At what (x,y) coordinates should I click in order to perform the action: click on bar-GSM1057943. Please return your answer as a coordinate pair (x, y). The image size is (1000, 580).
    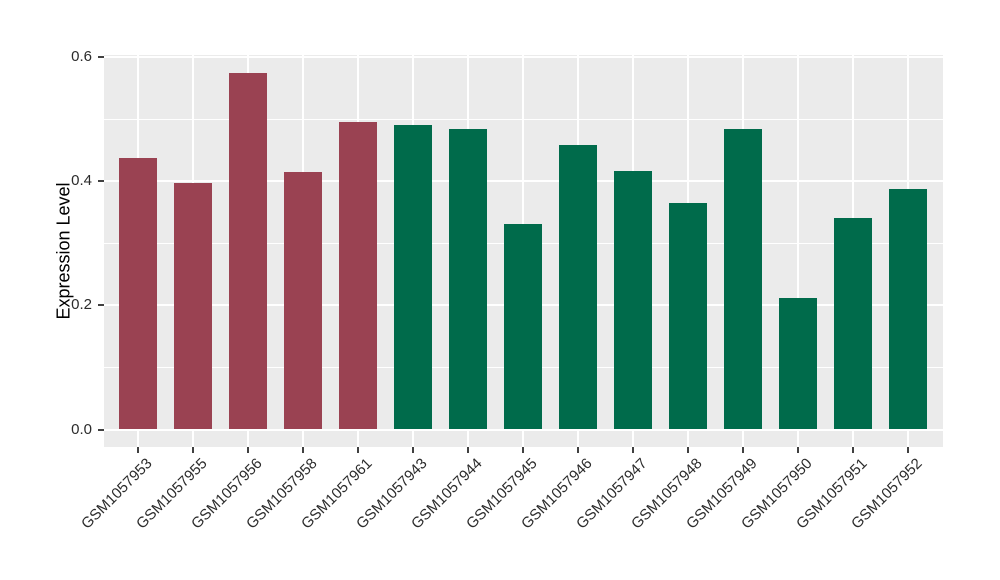
    Looking at the image, I should click on (413, 277).